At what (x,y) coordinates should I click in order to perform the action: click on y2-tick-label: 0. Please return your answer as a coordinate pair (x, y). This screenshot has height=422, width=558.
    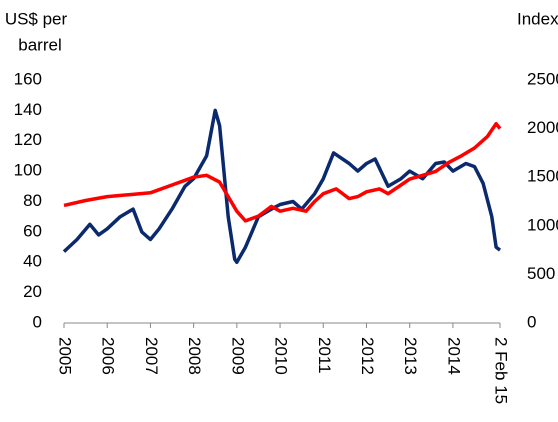
    Looking at the image, I should click on (531, 321).